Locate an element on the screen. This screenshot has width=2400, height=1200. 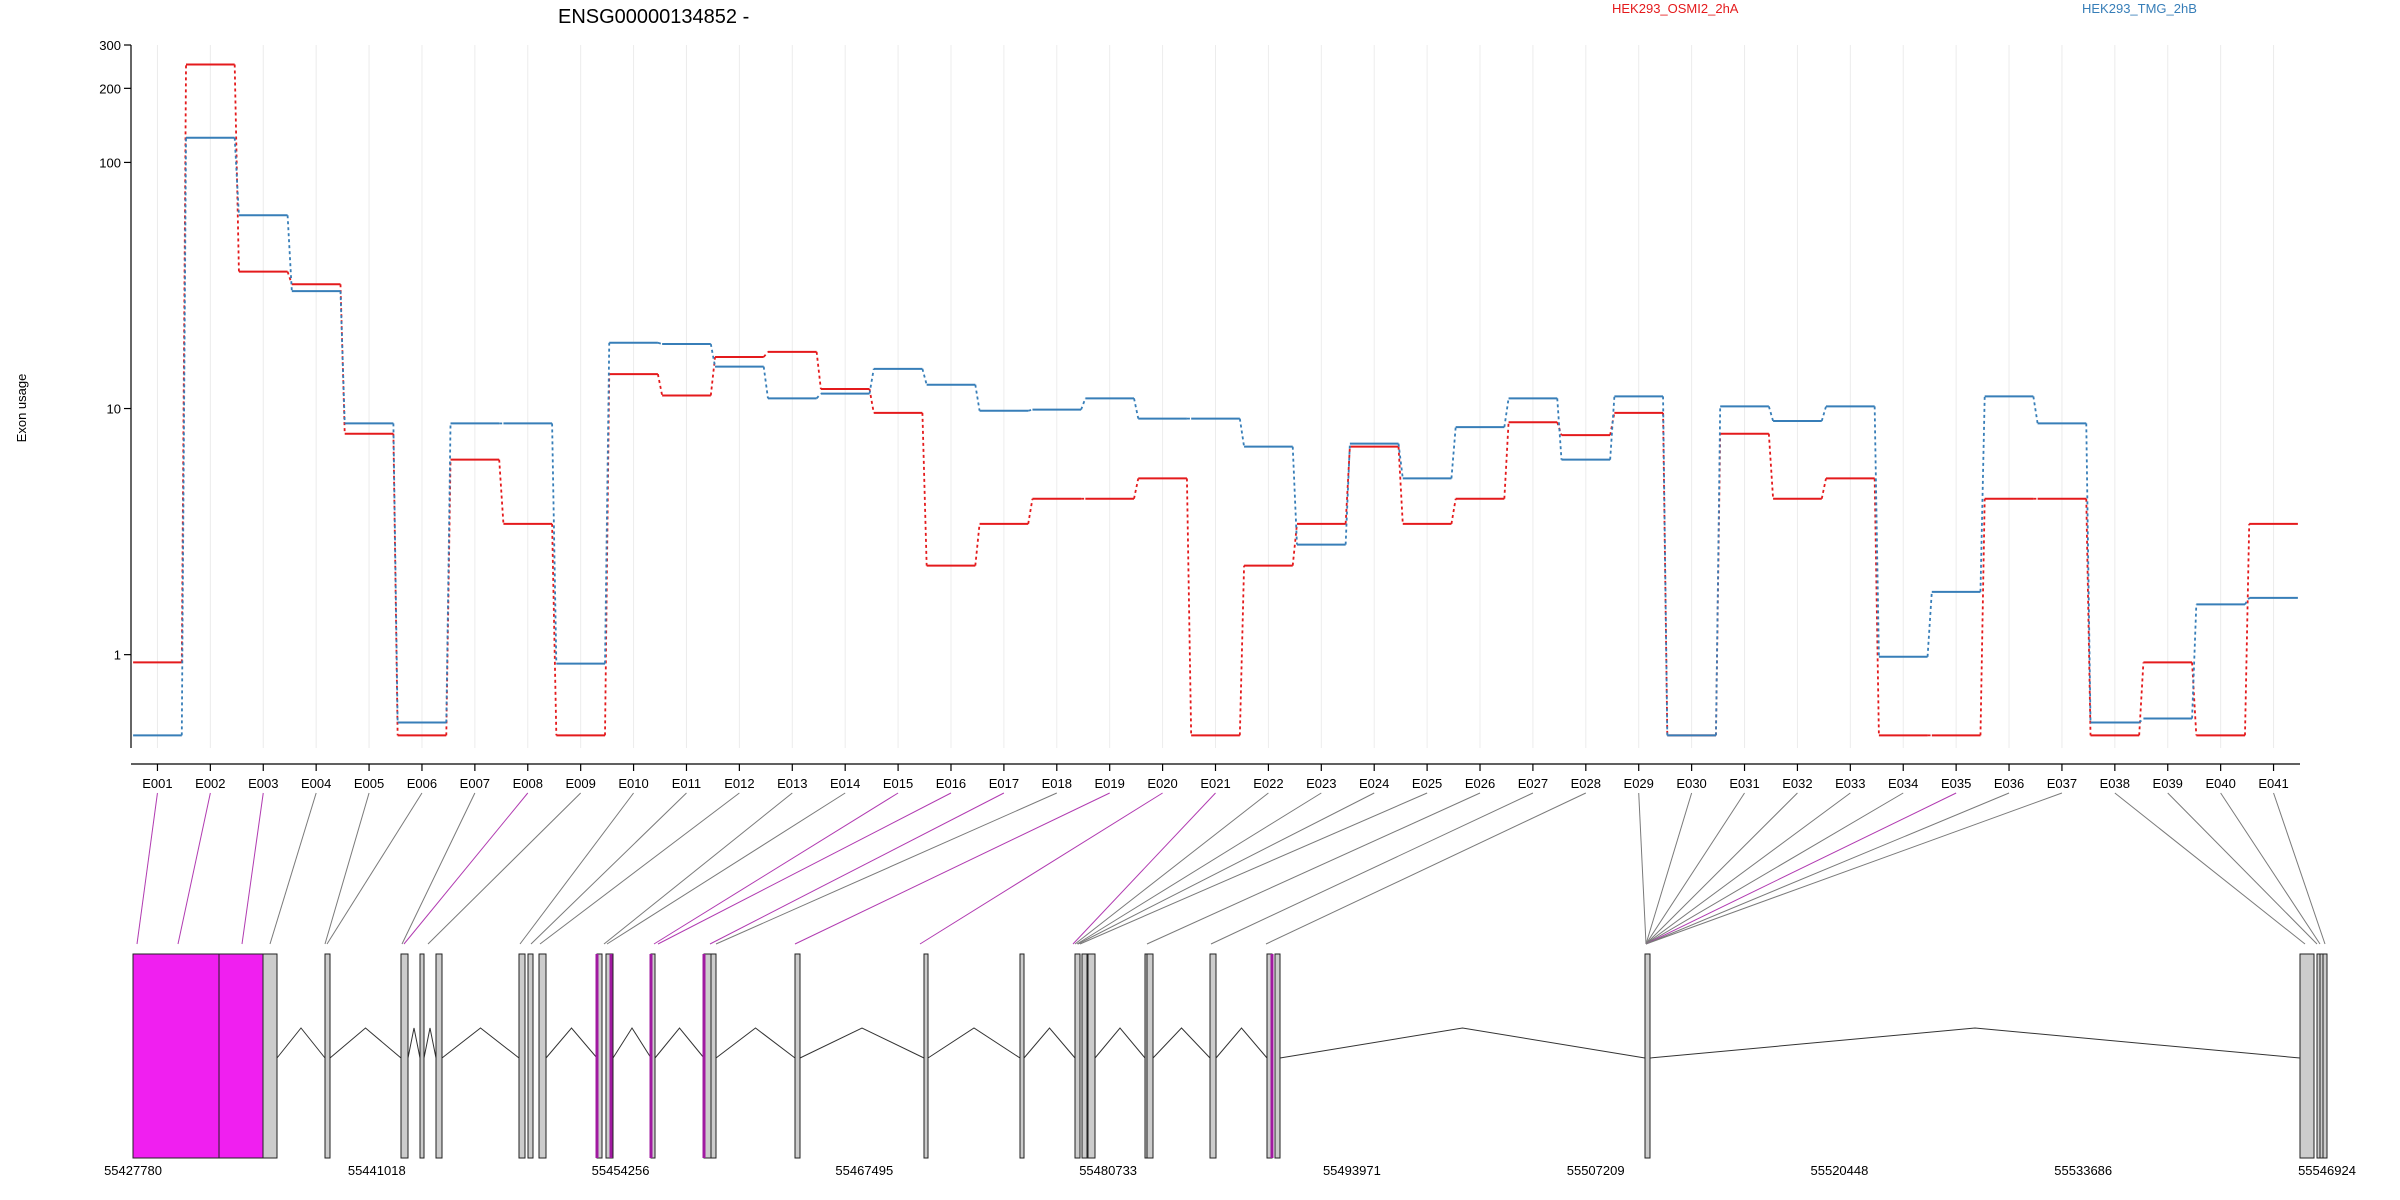
x-tick-label: E025 is located at coordinates (1427, 783).